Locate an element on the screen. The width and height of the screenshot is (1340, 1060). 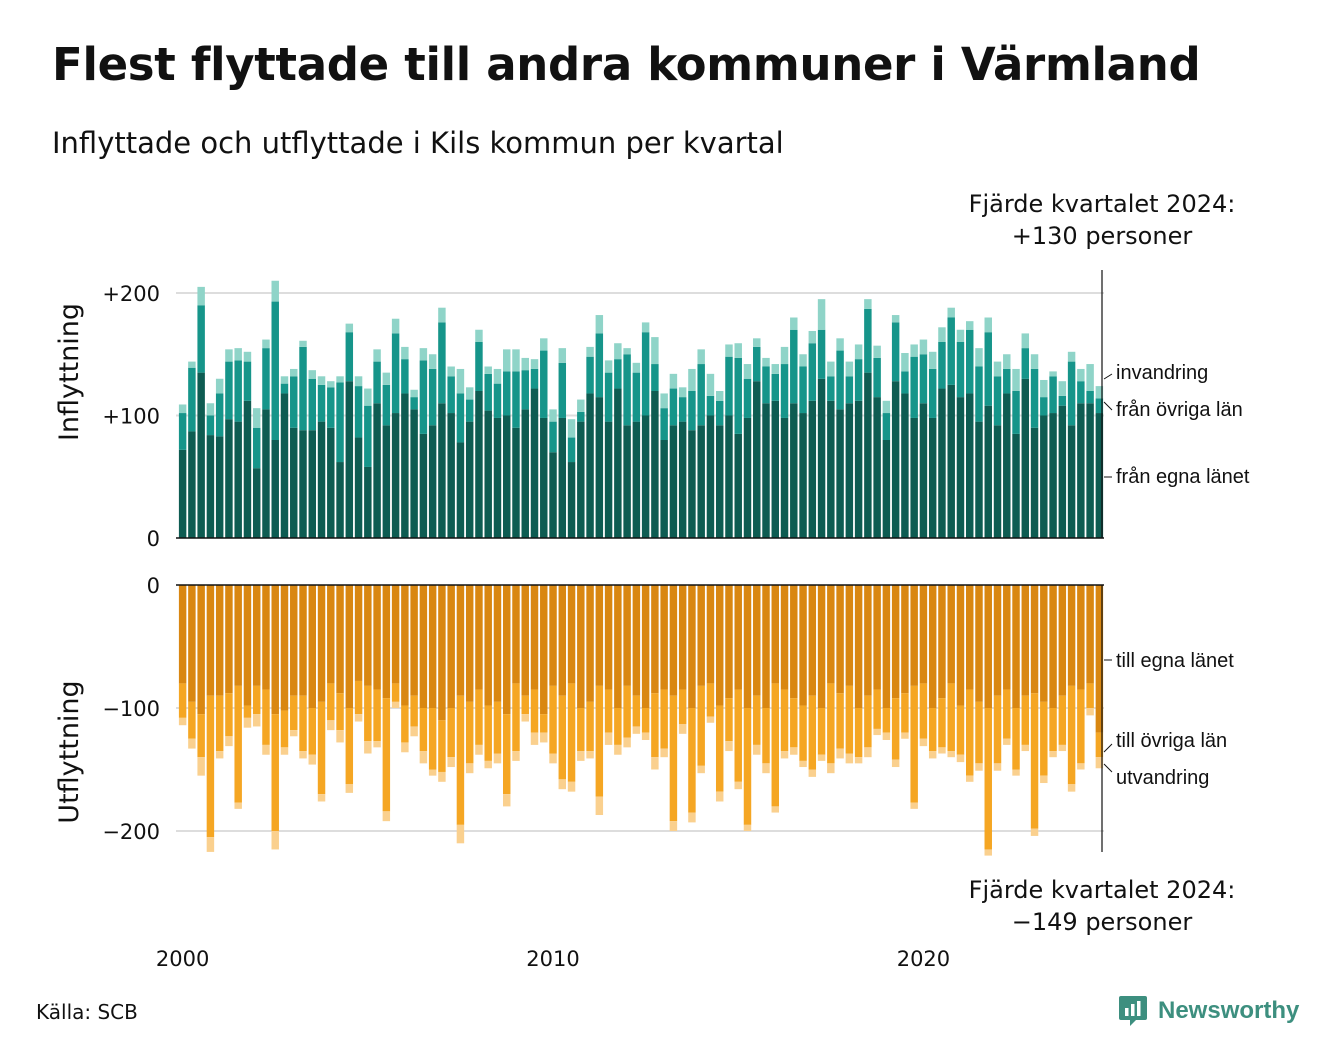
xtick-label: 2000 is located at coordinates (182, 959).